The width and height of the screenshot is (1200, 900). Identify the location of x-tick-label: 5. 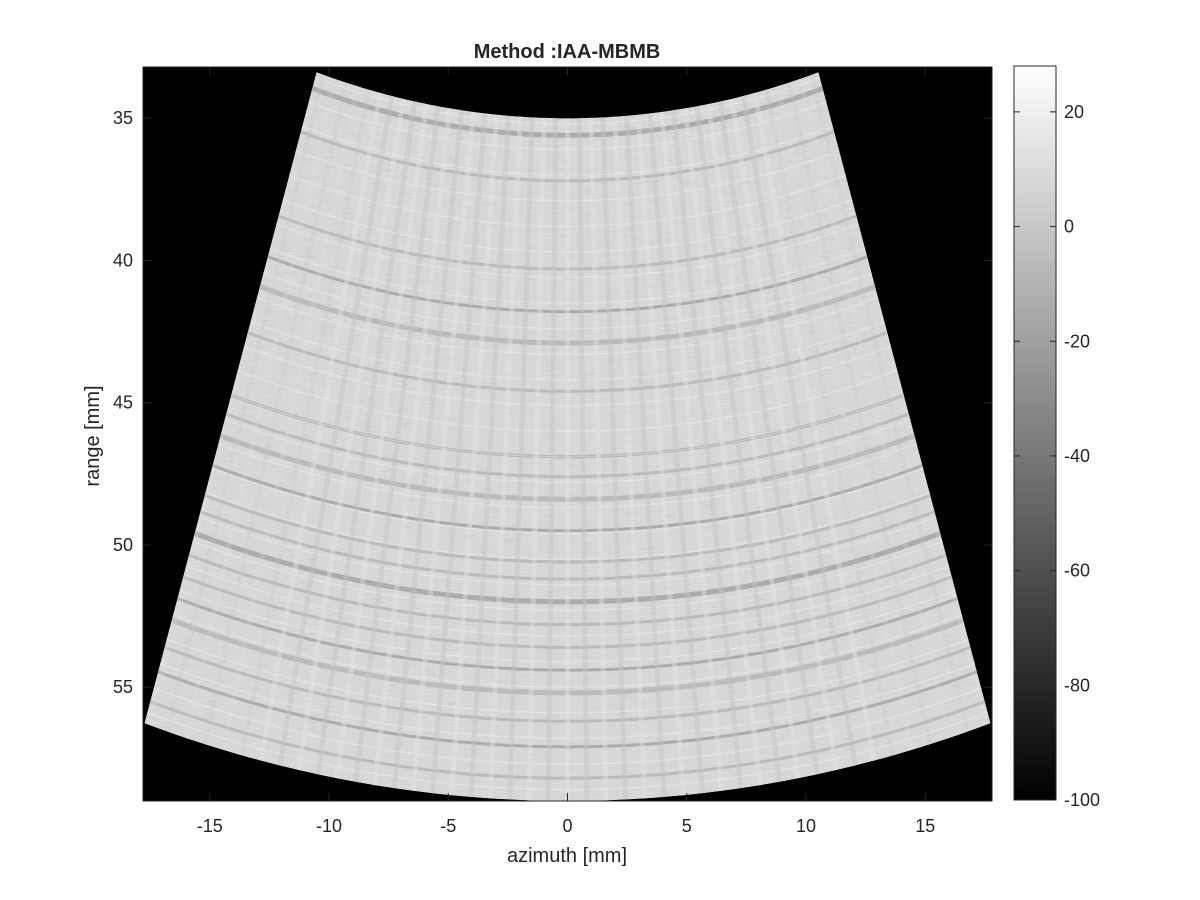
(687, 826).